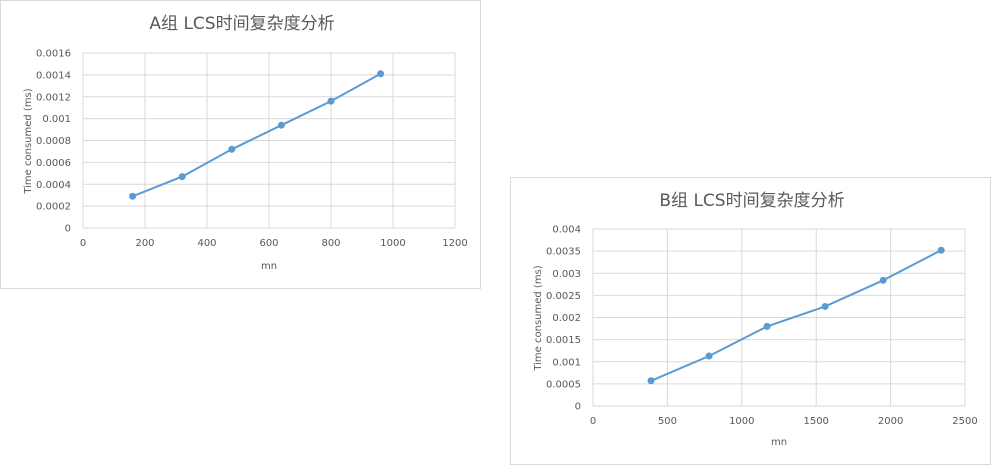 This screenshot has width=991, height=466. Describe the element at coordinates (741, 421) in the screenshot. I see `chart-b-xtick-label: 1000` at that location.